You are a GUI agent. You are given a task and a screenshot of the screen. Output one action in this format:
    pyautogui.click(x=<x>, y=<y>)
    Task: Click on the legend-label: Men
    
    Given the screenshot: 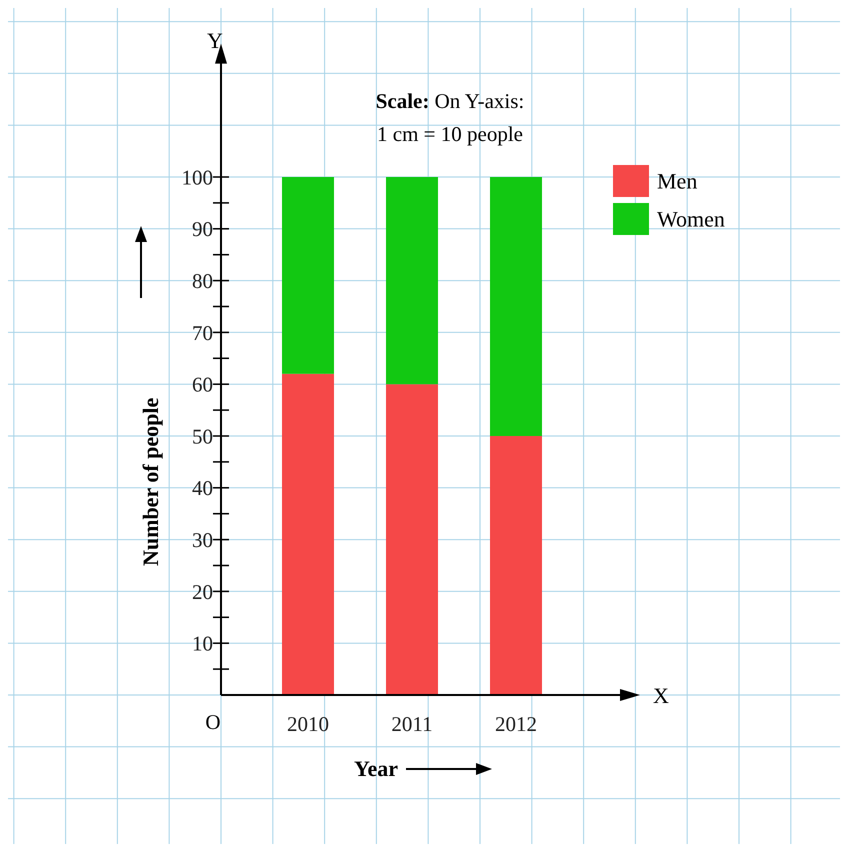 What is the action you would take?
    pyautogui.click(x=677, y=181)
    